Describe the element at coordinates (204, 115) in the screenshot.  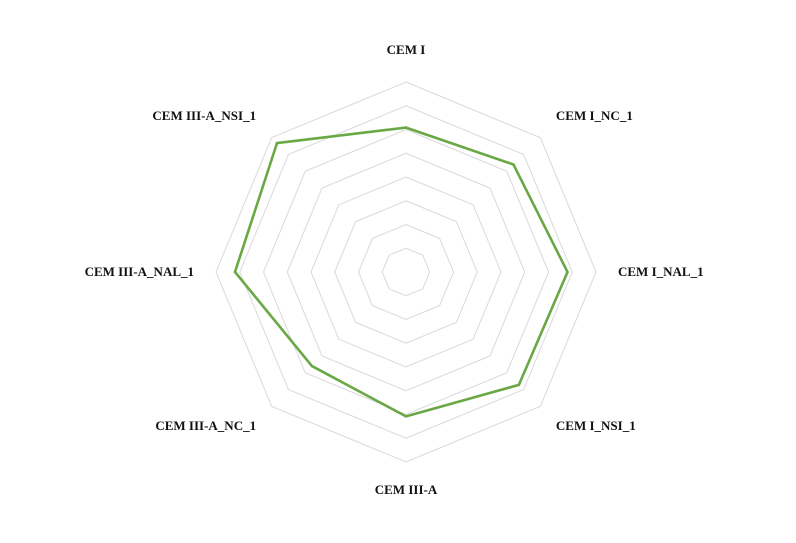
I see `category-label: CEM III-A_NSI_1` at that location.